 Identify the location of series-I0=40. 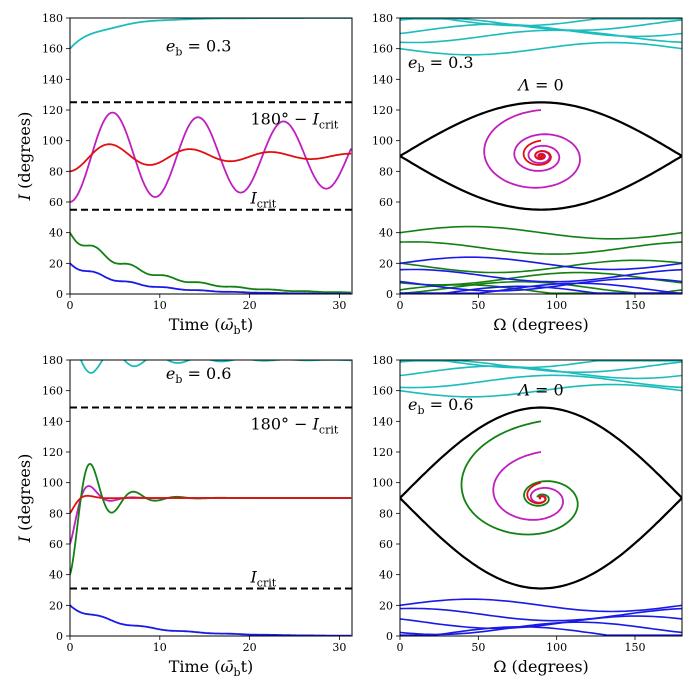
(211, 263).